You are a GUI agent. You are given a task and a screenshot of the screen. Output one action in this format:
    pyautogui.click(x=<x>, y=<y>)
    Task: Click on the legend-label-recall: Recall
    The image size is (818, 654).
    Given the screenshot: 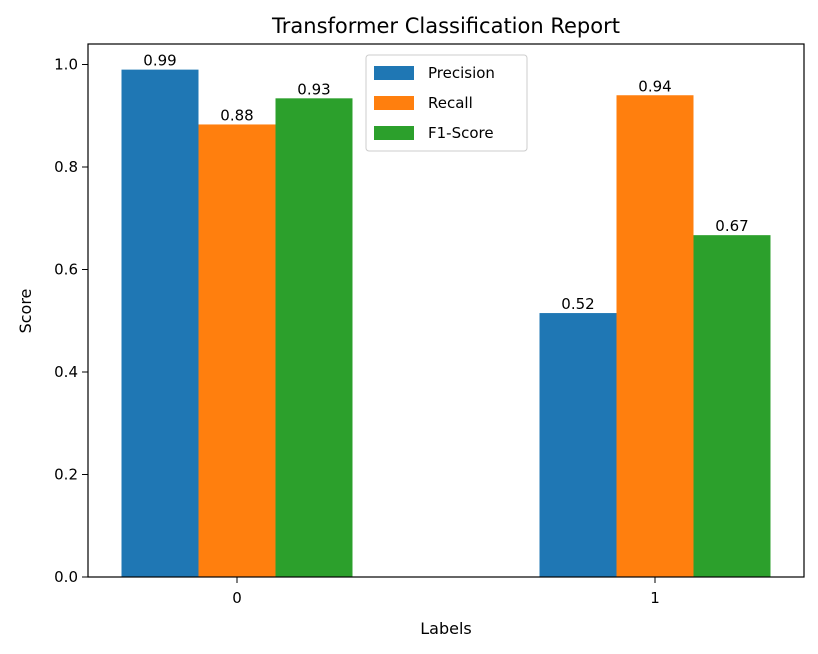 What is the action you would take?
    pyautogui.click(x=450, y=103)
    